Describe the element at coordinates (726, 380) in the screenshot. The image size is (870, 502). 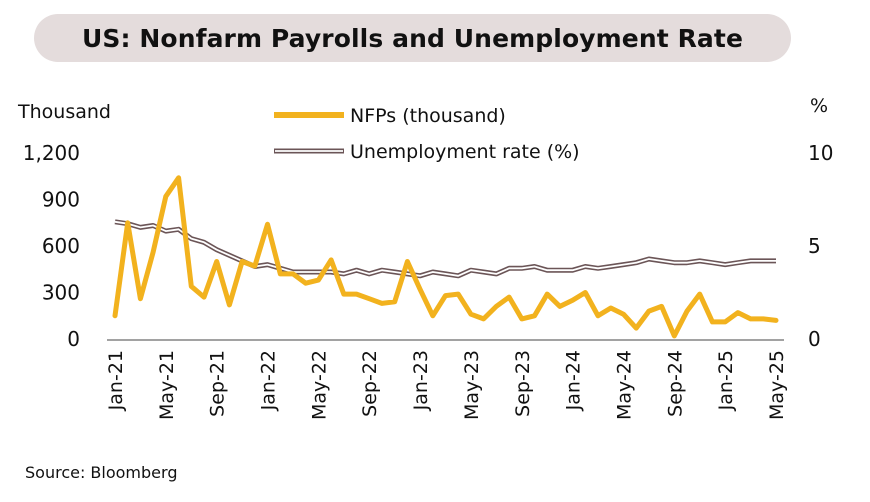
I see `x-tick-label: Jan-25` at that location.